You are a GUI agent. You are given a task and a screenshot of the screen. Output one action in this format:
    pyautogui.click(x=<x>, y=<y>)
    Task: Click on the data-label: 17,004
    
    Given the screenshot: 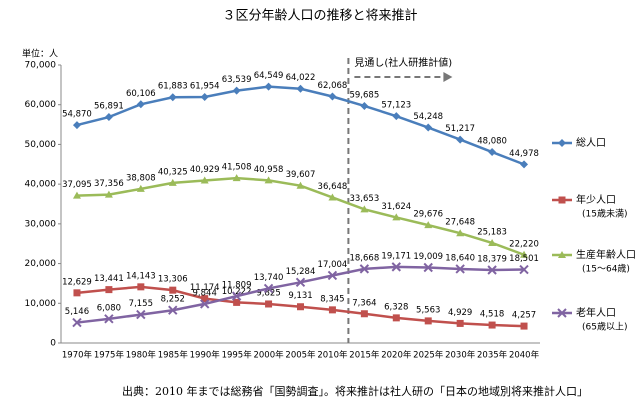 What is the action you would take?
    pyautogui.click(x=333, y=265)
    